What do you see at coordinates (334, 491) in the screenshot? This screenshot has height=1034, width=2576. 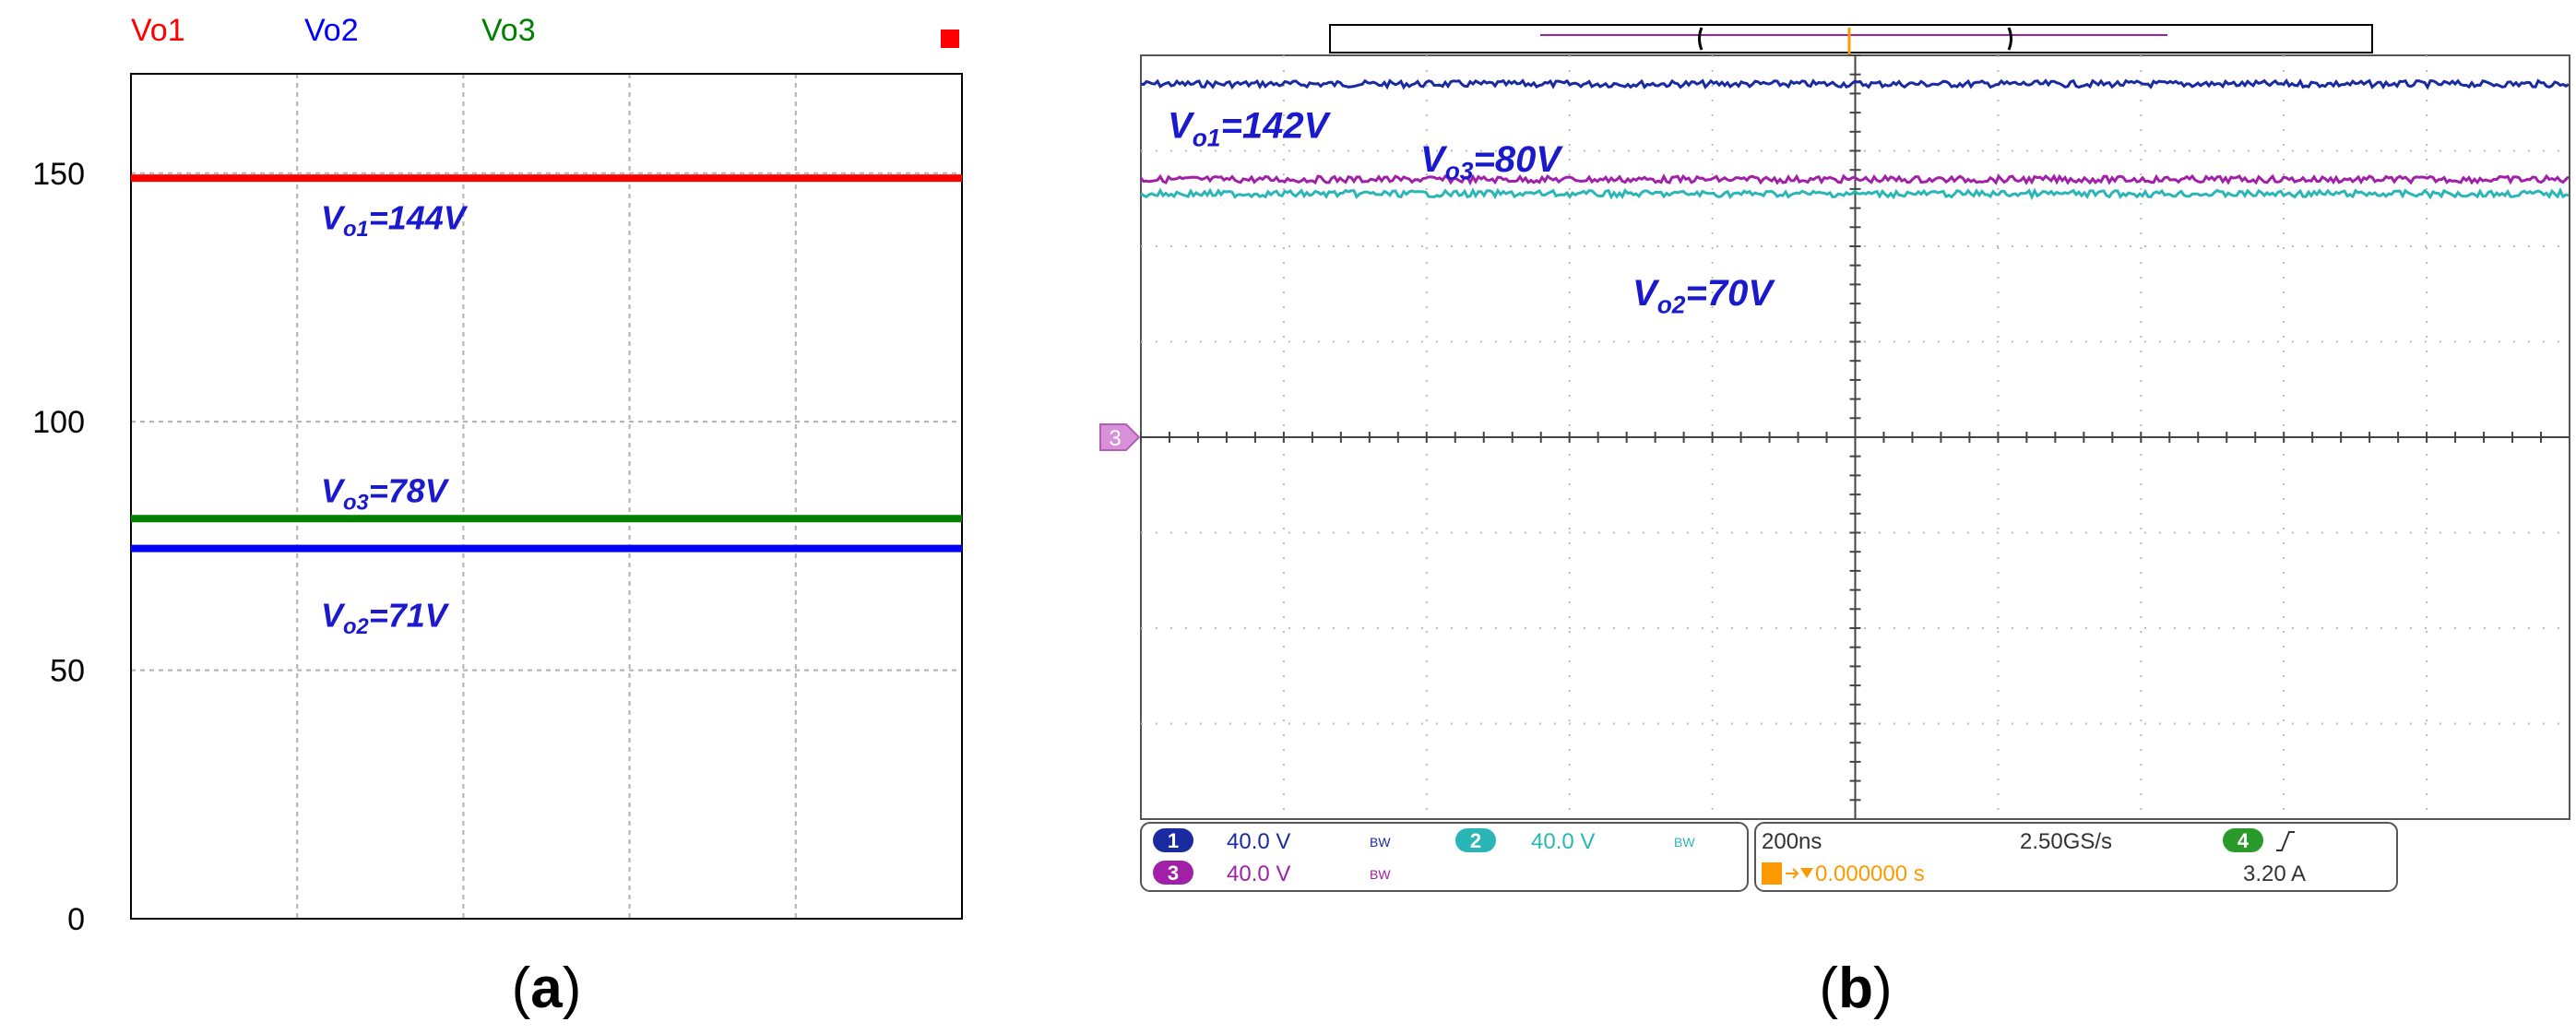 I see `annotation-o3-main: V` at bounding box center [334, 491].